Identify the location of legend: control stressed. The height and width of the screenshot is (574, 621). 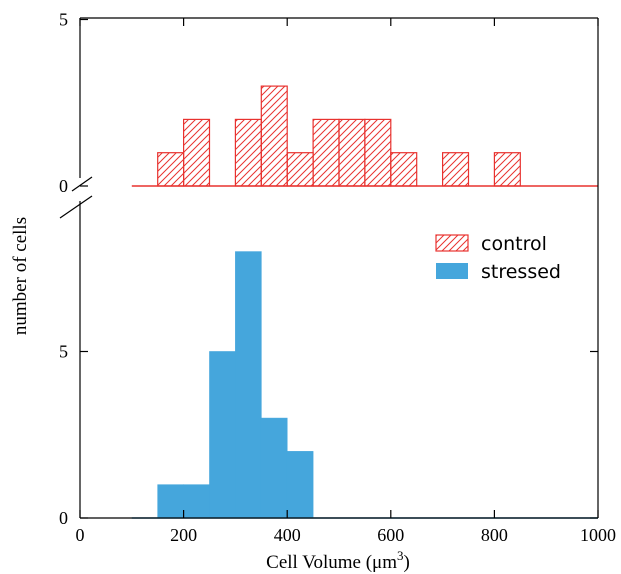
(498, 258).